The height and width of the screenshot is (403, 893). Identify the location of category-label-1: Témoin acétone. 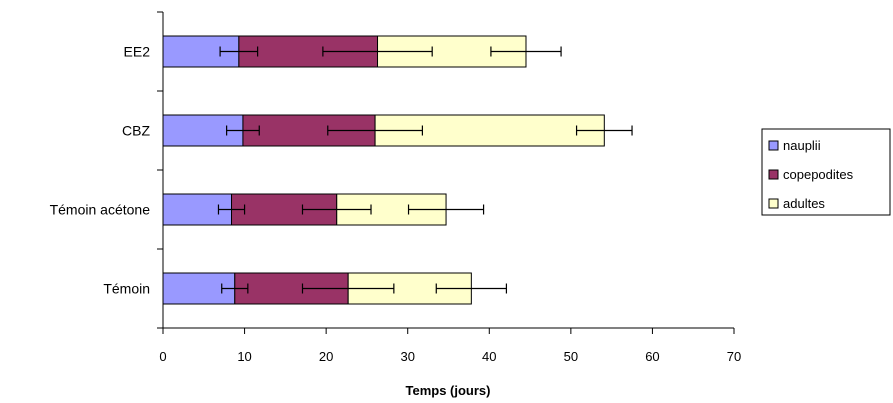
(100, 210).